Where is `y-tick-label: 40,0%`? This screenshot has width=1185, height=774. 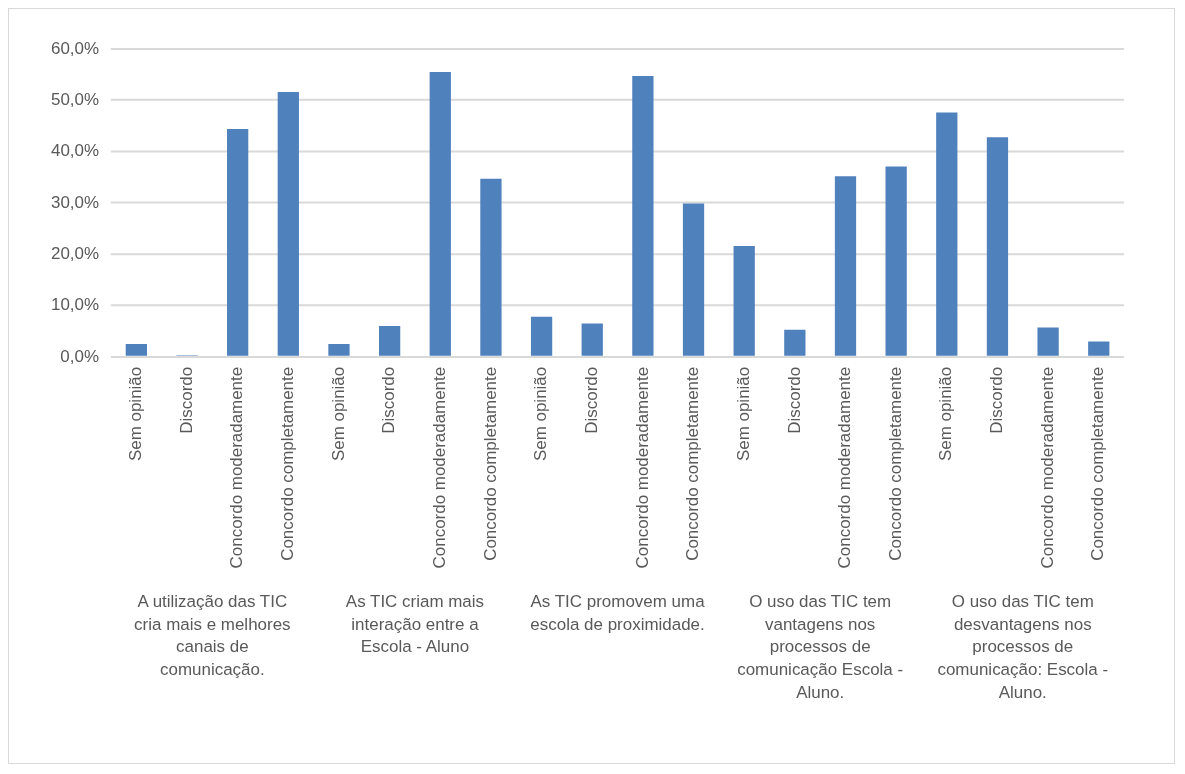
y-tick-label: 40,0% is located at coordinates (75, 151).